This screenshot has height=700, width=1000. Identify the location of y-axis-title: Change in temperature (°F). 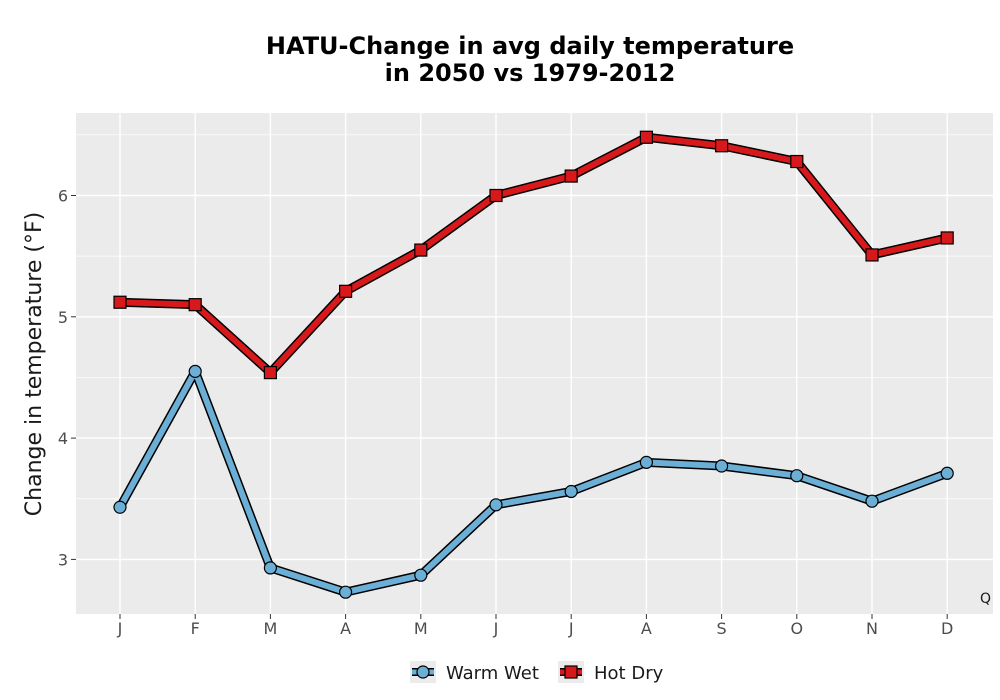
(34, 364).